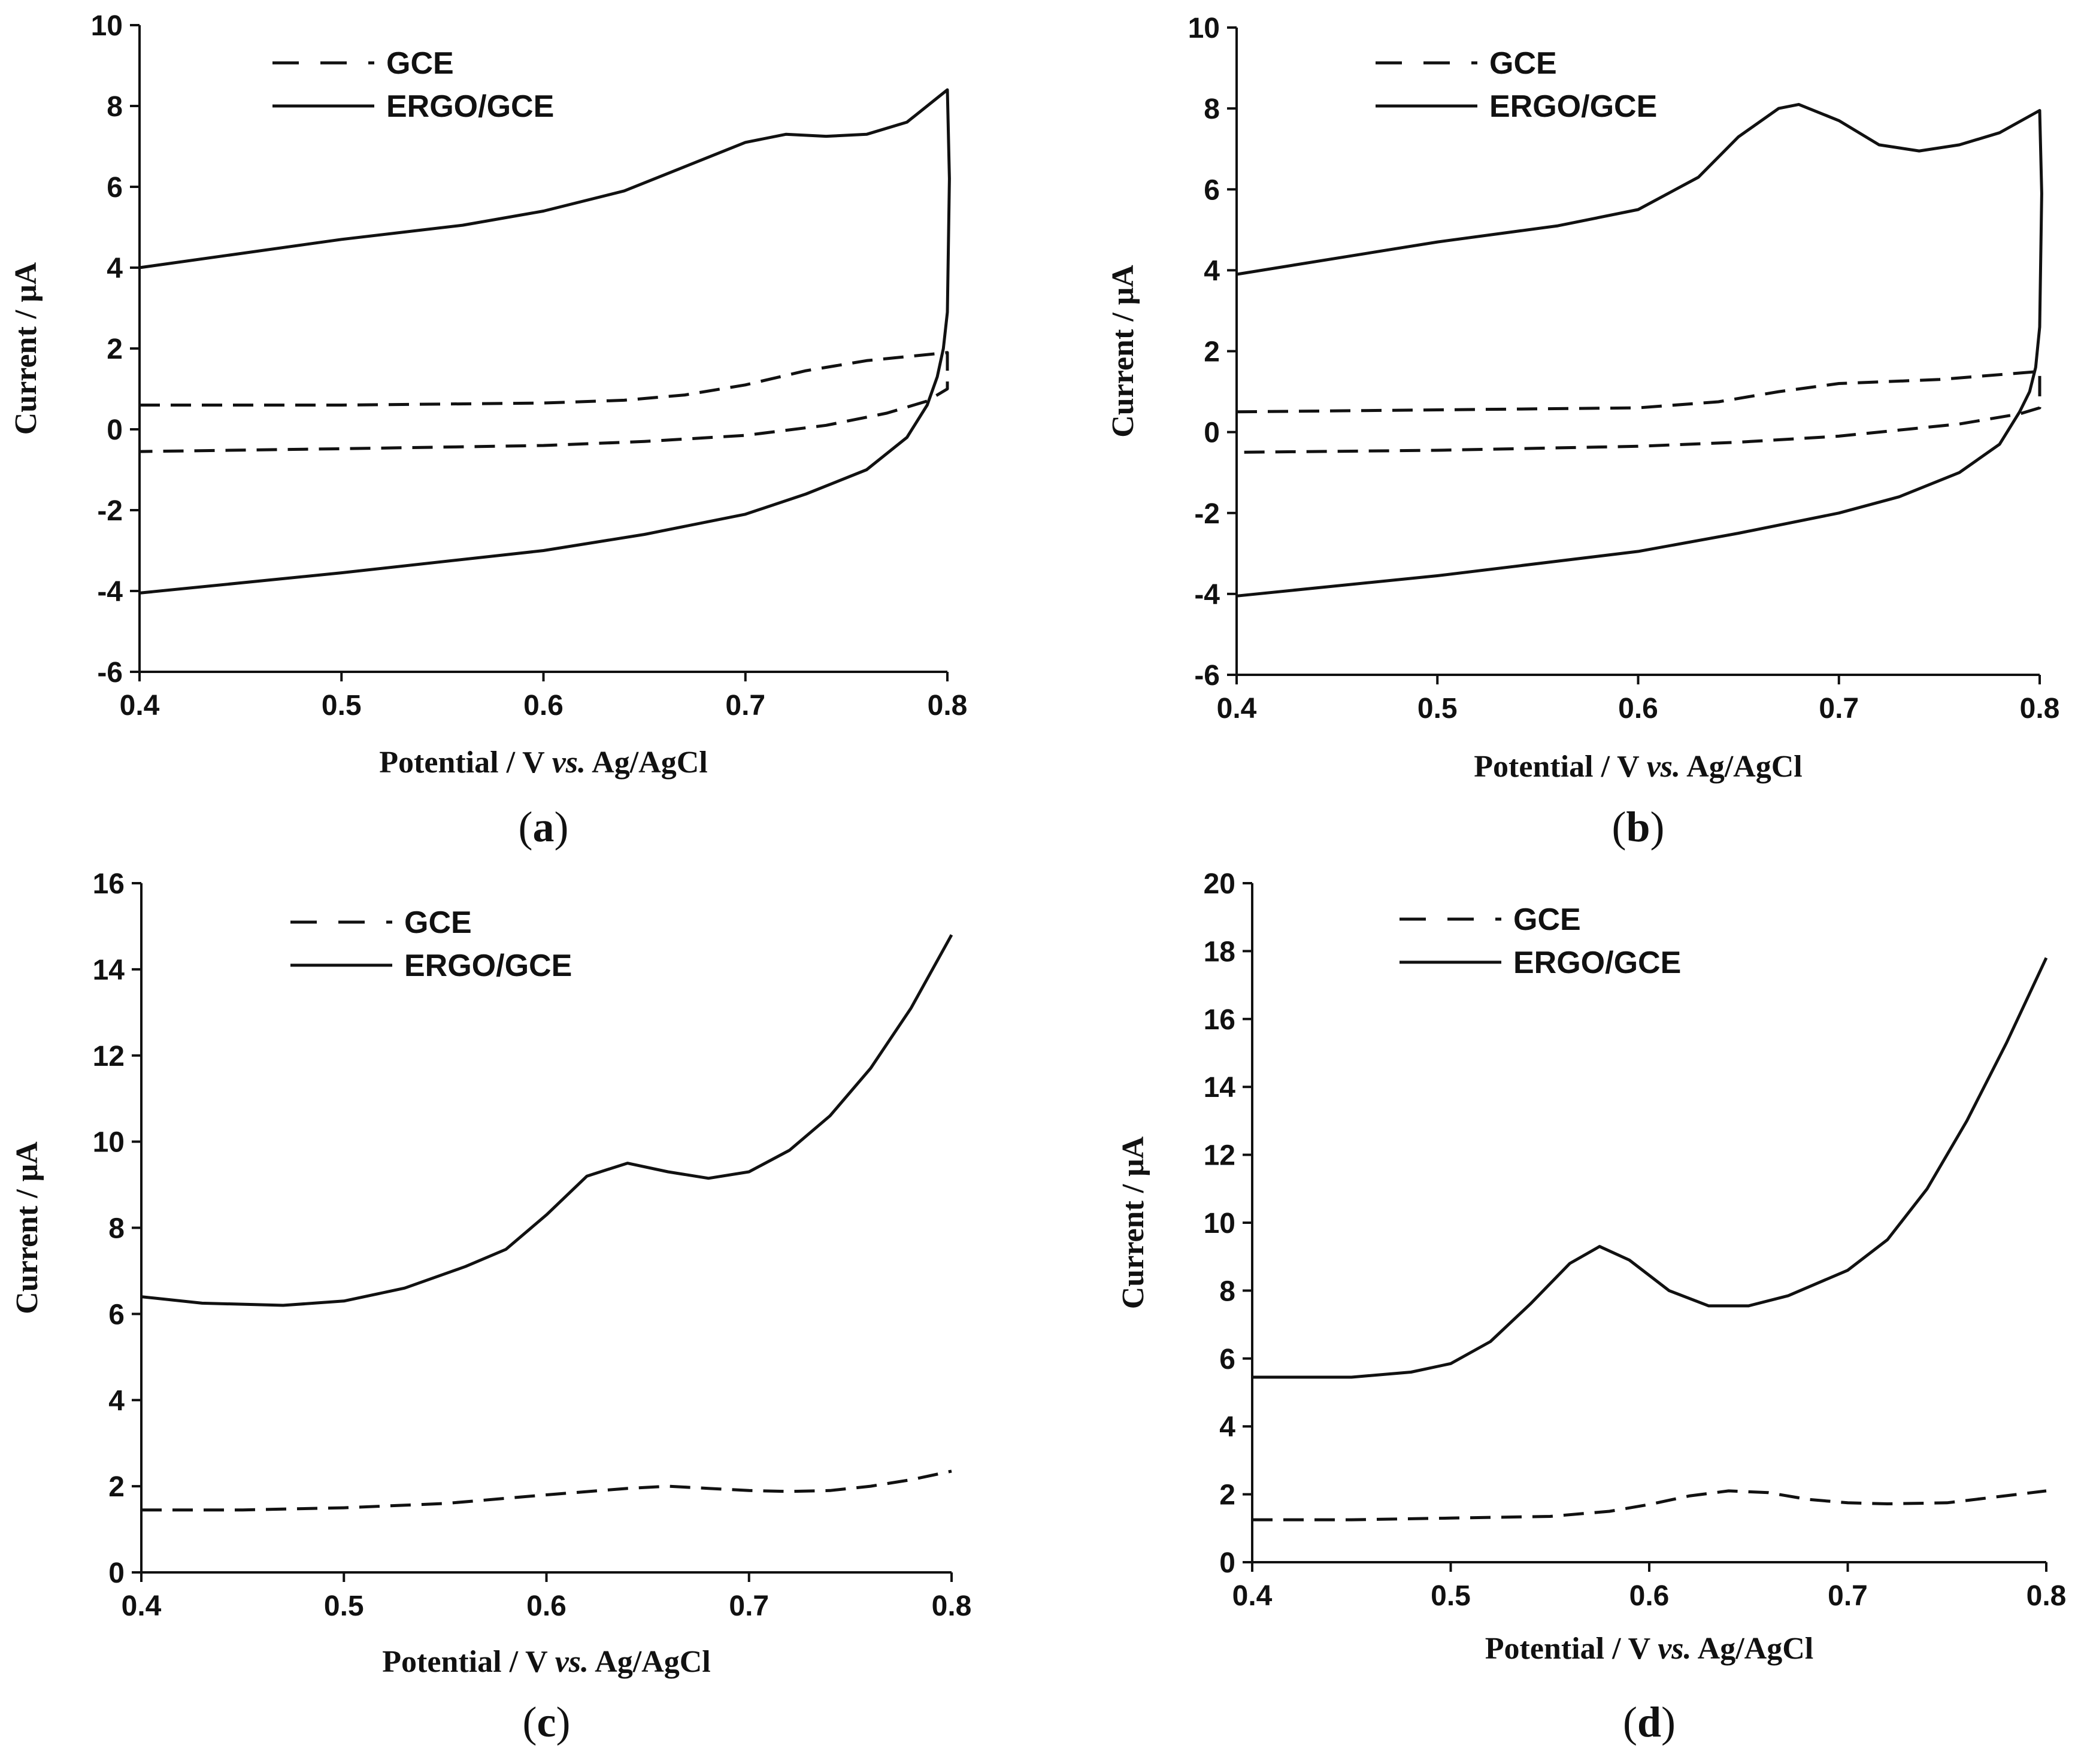 This screenshot has height=1764, width=2081. I want to click on panel-label: (b), so click(1638, 827).